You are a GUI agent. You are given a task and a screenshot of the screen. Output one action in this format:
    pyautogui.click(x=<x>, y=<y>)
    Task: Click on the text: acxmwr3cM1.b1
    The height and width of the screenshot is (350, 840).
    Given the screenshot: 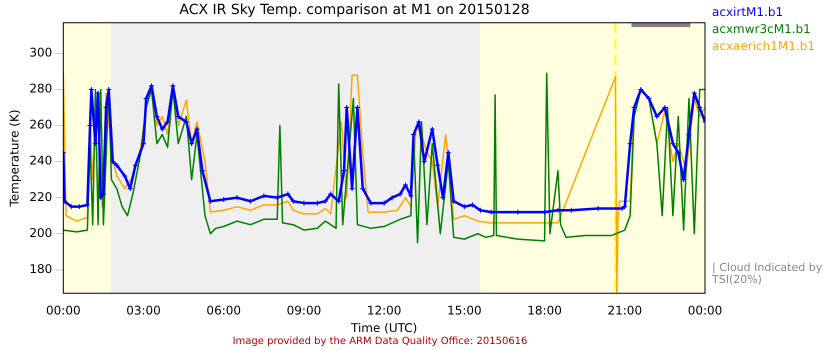 What is the action you would take?
    pyautogui.click(x=762, y=29)
    